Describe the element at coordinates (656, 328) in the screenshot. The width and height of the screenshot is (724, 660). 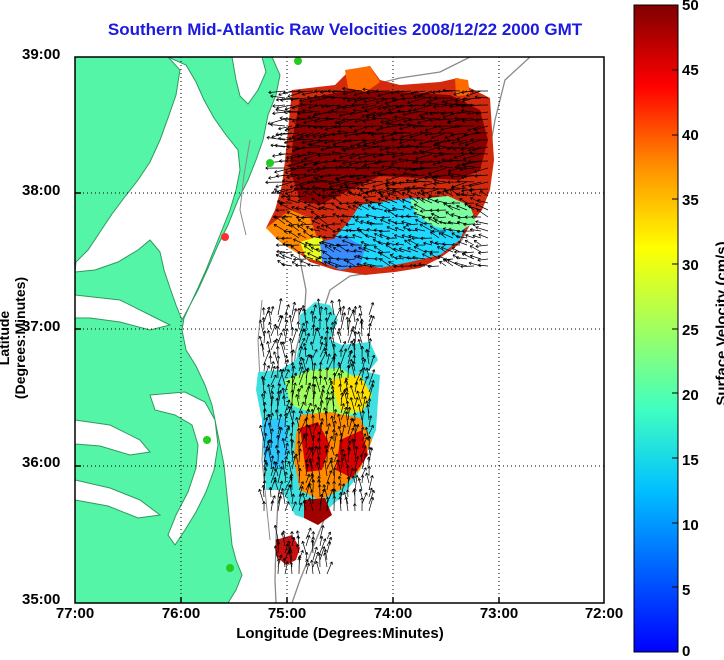
I see `colorbar` at that location.